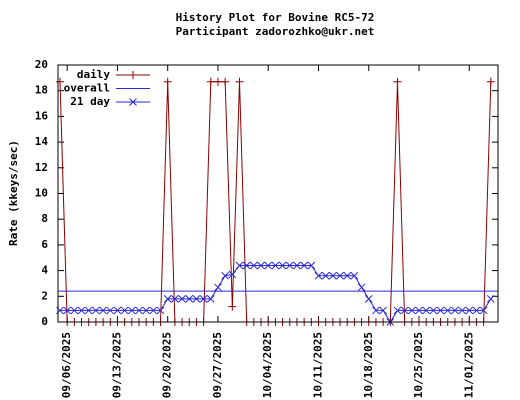 Image resolution: width=520 pixels, height=400 pixels. Describe the element at coordinates (93, 74) in the screenshot. I see `legend-label: daily` at that location.